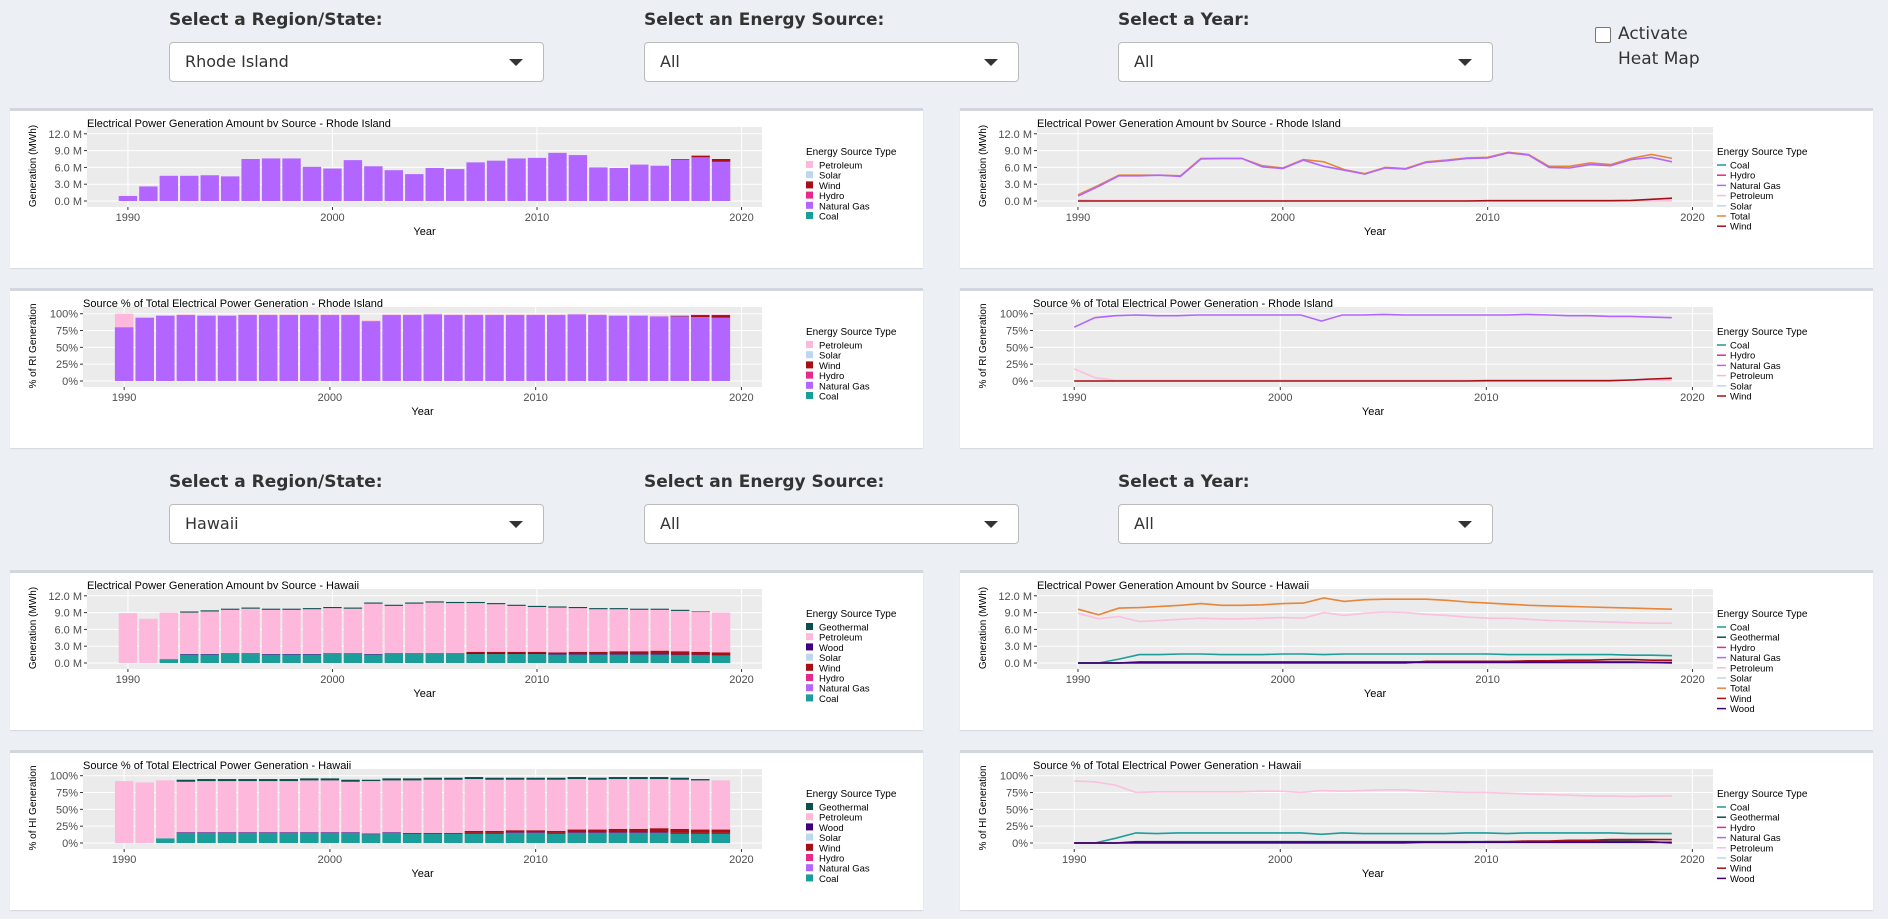  I want to click on region-select: Hawaii, so click(356, 524).